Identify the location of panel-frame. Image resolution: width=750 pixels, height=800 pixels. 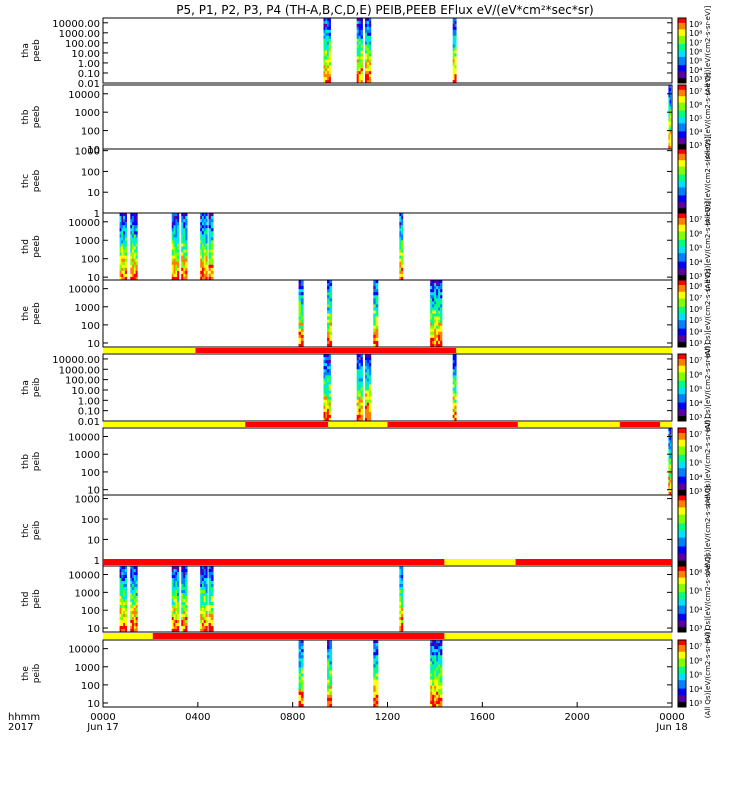
(387, 599).